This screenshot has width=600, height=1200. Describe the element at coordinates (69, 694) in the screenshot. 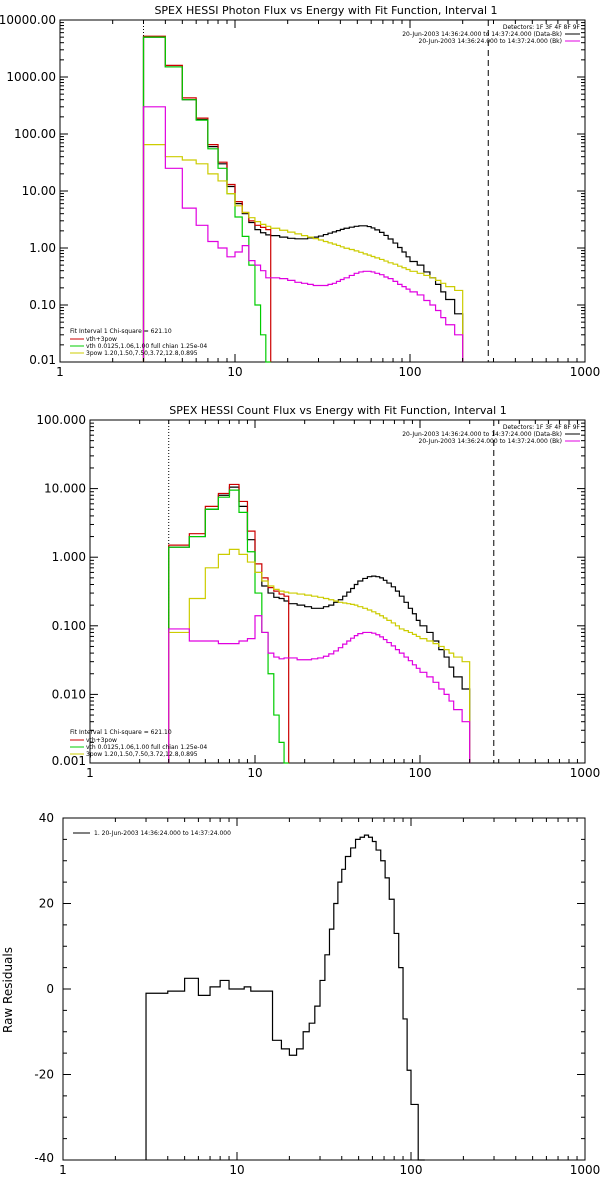

I see `y-tick-label: 0.010` at that location.